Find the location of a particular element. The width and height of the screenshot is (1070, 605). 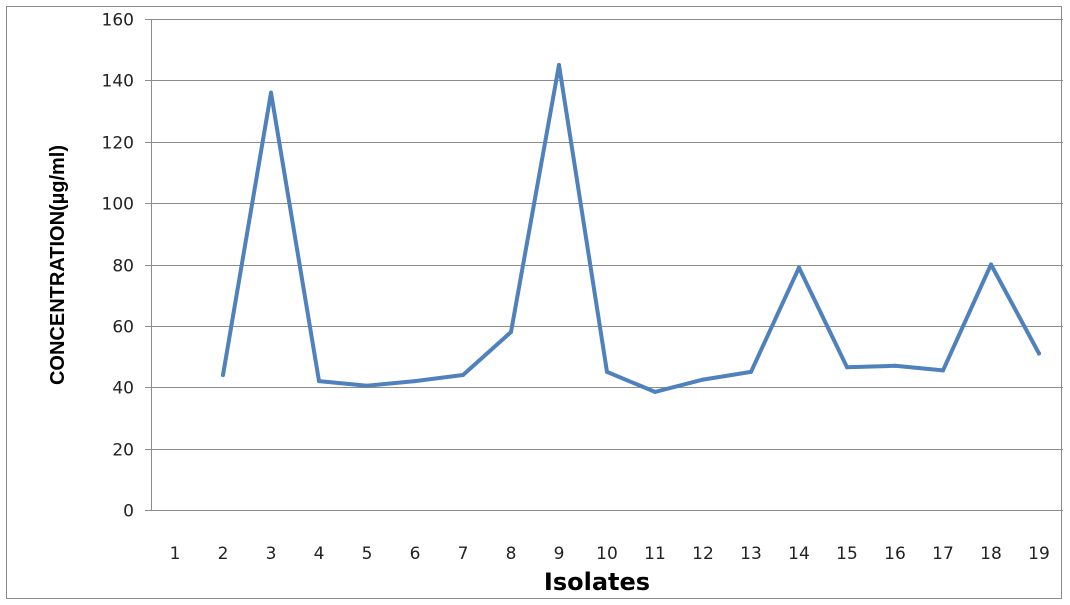

x-tick-label-13: 13 is located at coordinates (751, 554).